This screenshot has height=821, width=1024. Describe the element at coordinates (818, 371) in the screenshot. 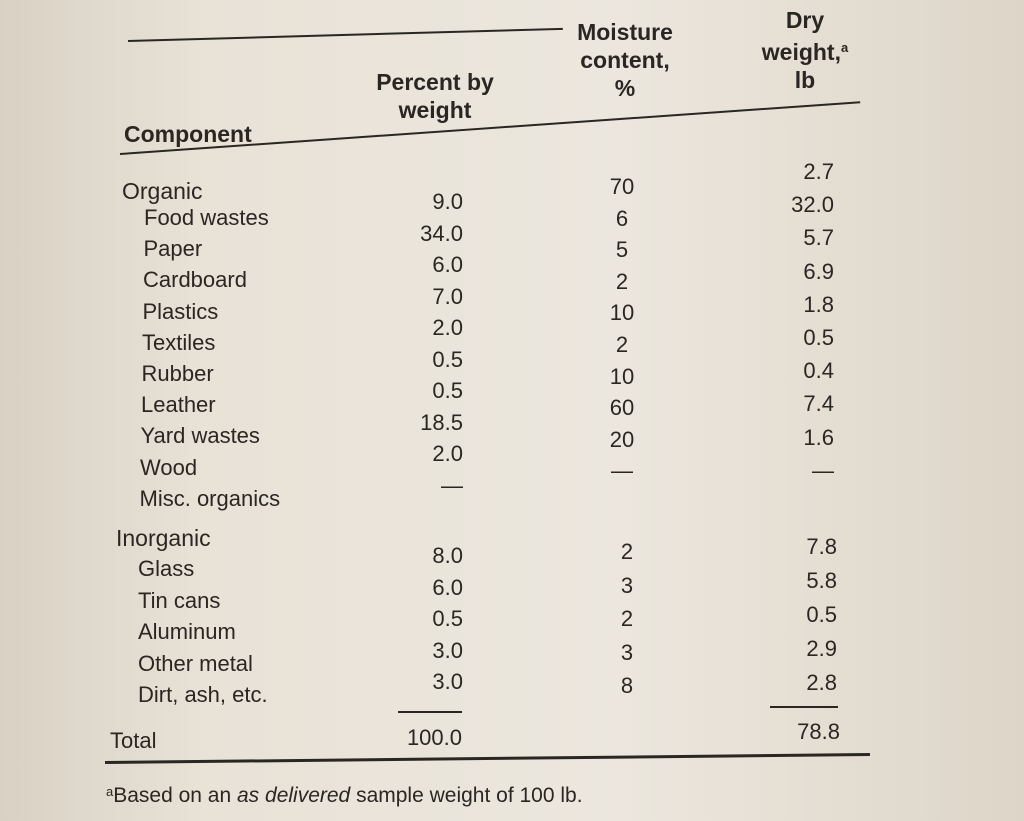

I see `row-dry-weight: 0.4` at that location.